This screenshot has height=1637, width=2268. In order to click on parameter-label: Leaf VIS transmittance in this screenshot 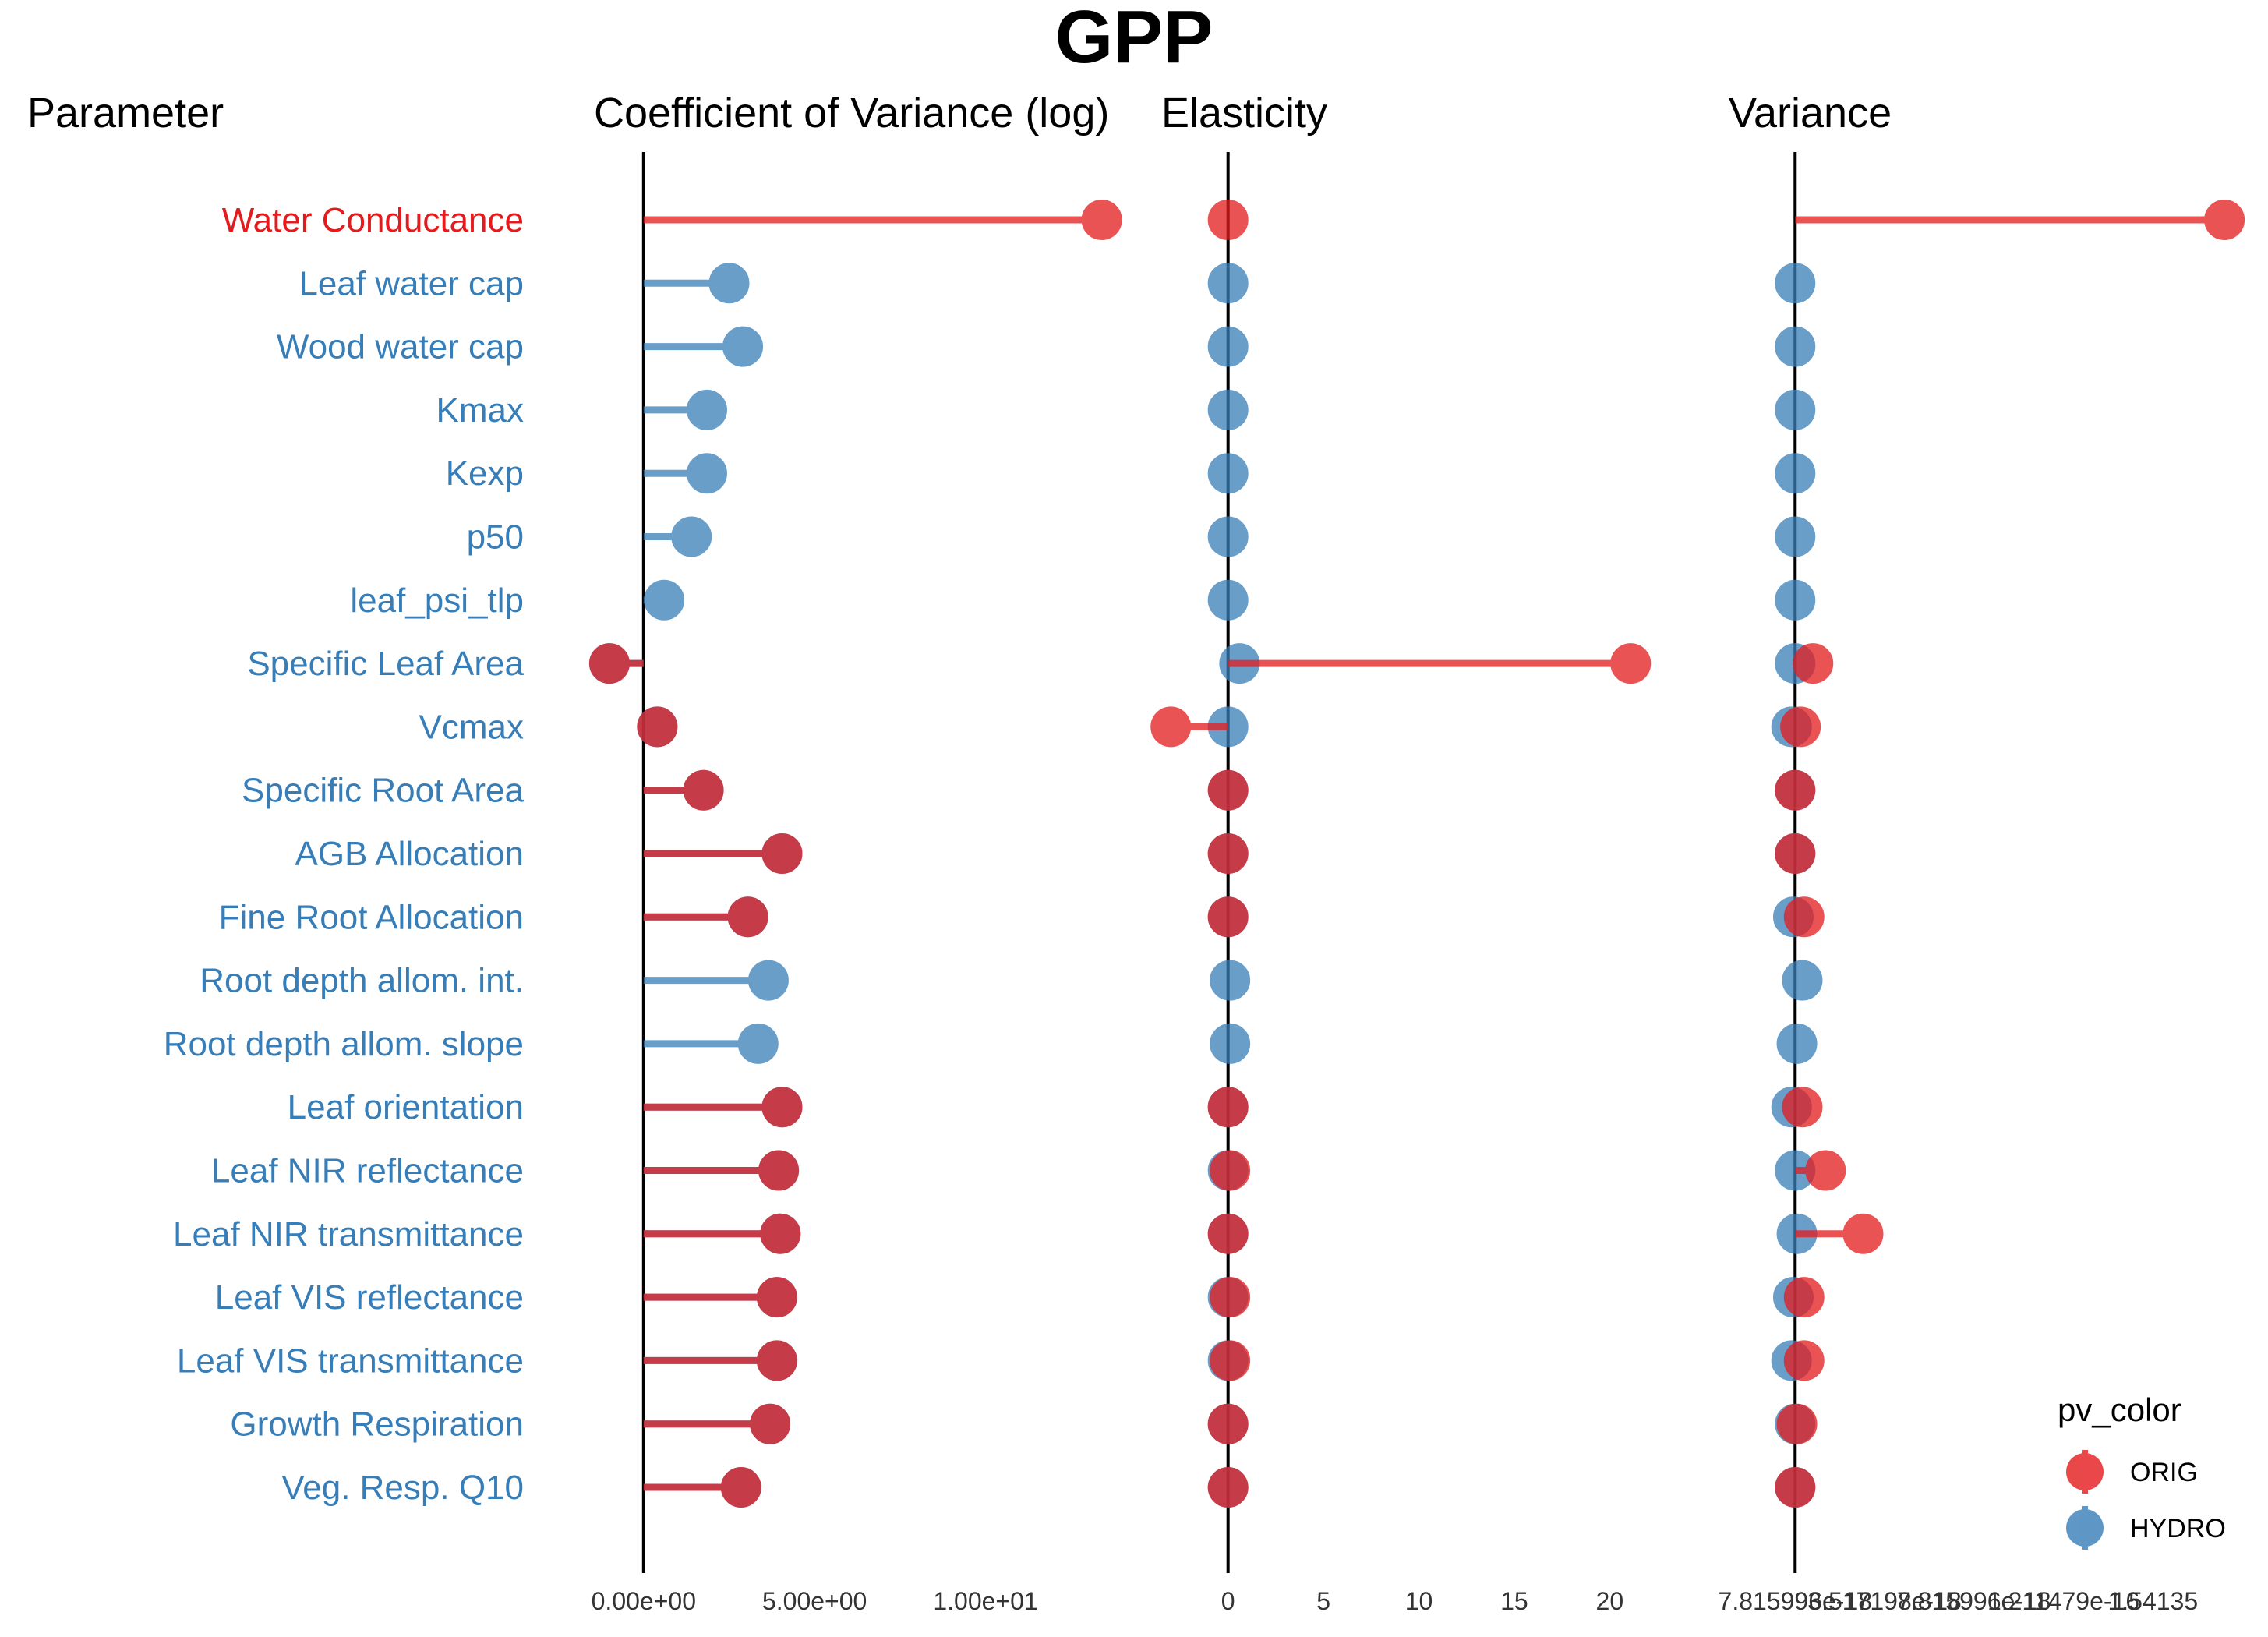, I will do `click(350, 1361)`.